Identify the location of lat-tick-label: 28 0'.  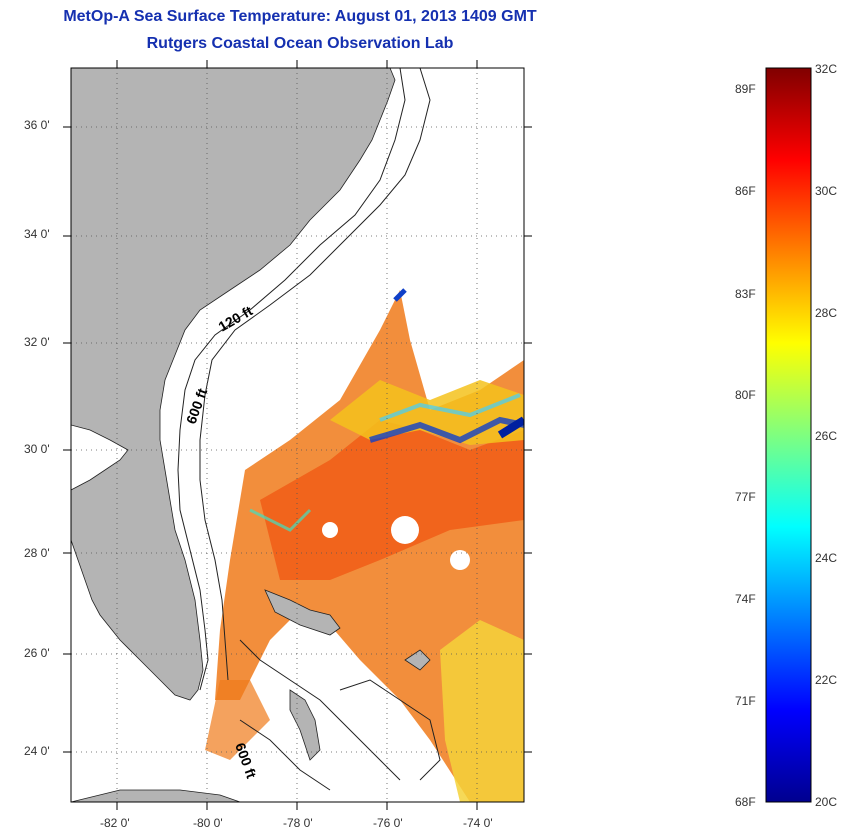
(37, 553).